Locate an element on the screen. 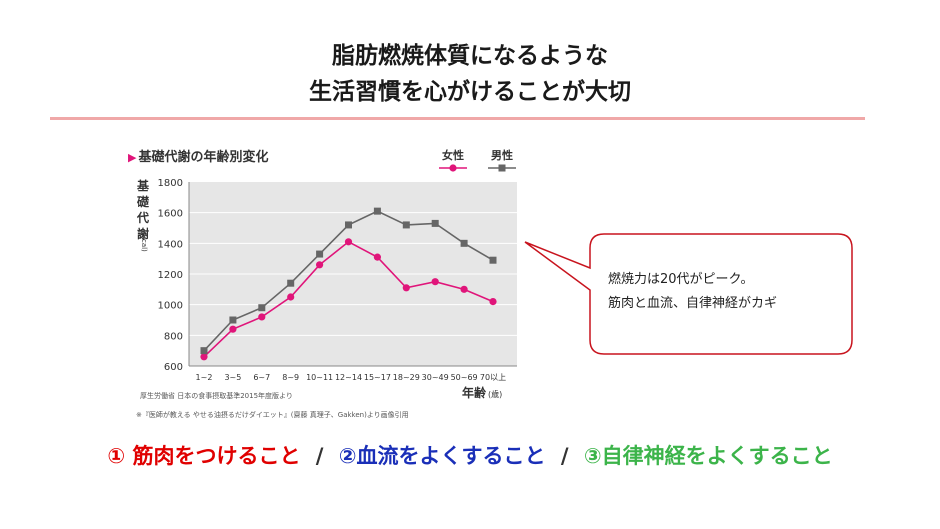 The width and height of the screenshot is (940, 529). chart-heading: ▶ 基礎代謝の年齢別変化 is located at coordinates (198, 155).